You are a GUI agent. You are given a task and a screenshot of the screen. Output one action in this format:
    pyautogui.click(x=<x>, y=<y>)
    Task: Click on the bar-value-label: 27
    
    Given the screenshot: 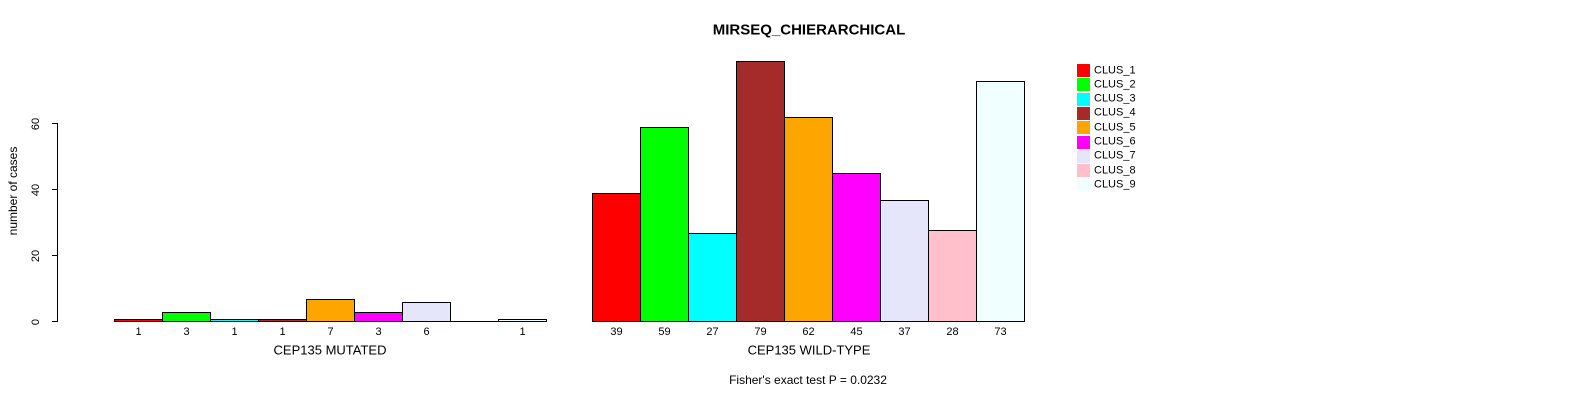 What is the action you would take?
    pyautogui.click(x=712, y=332)
    